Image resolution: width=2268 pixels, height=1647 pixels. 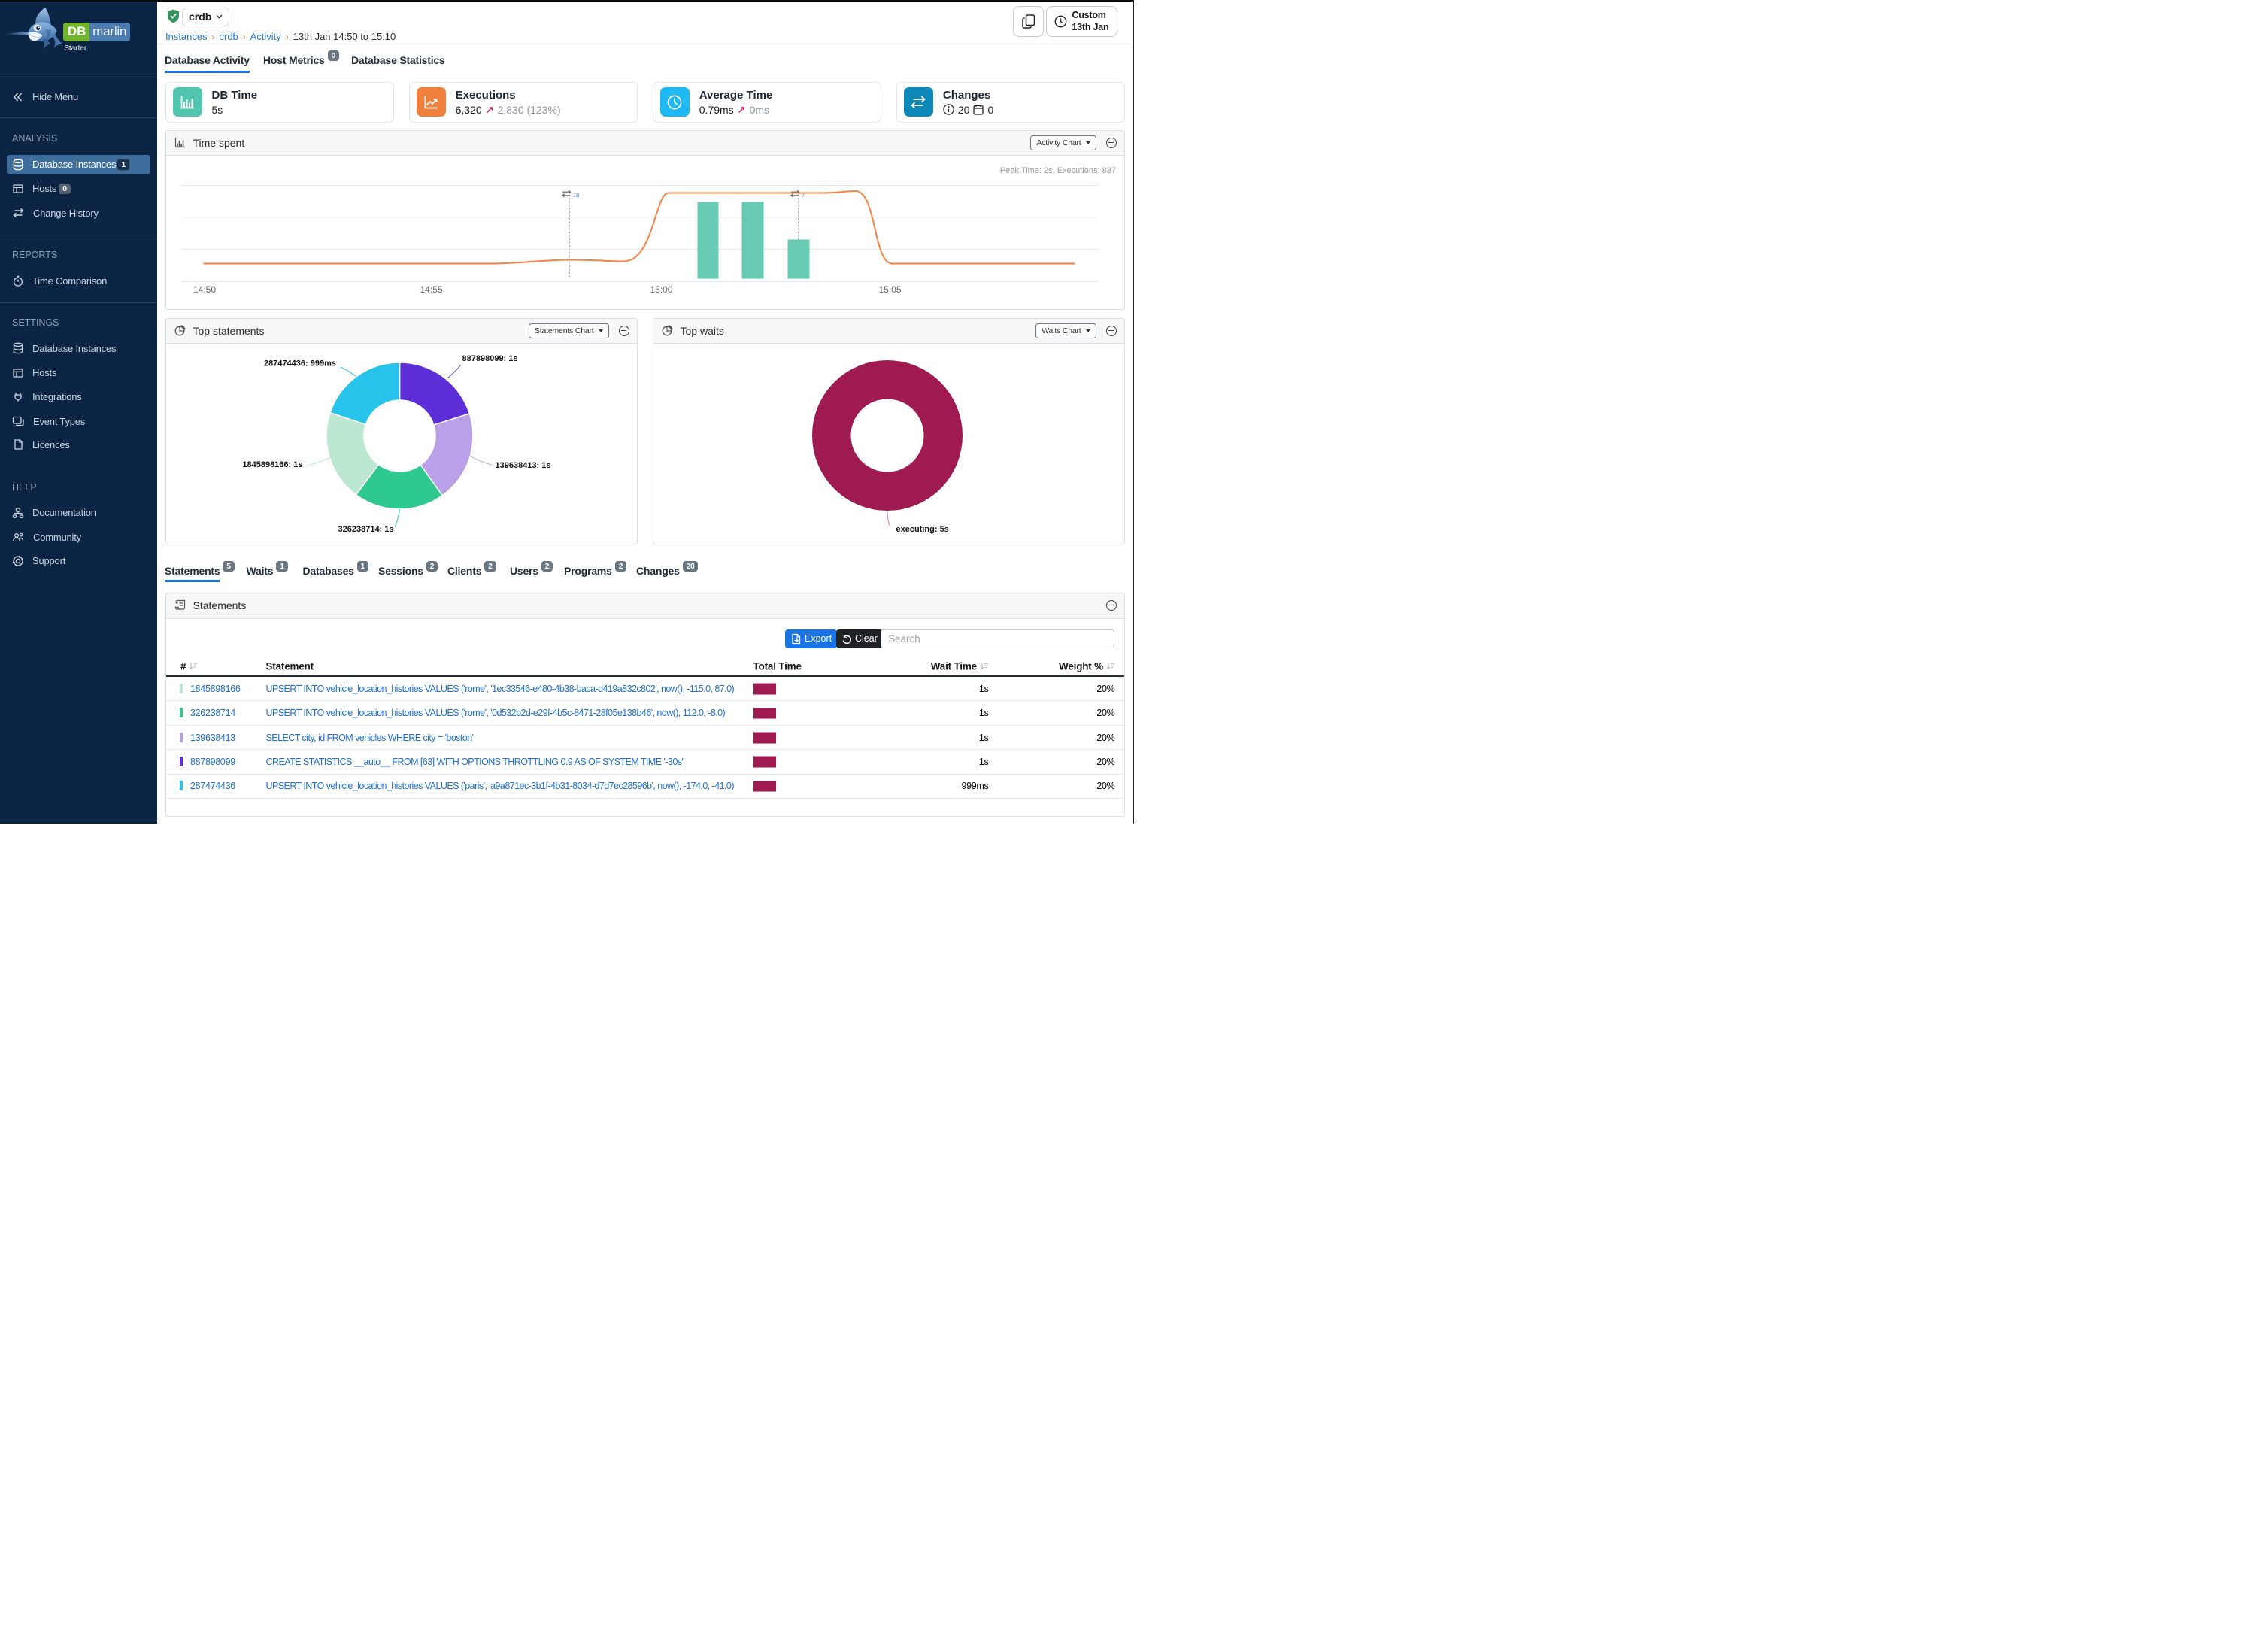 I want to click on svg-text: 7, so click(x=804, y=195).